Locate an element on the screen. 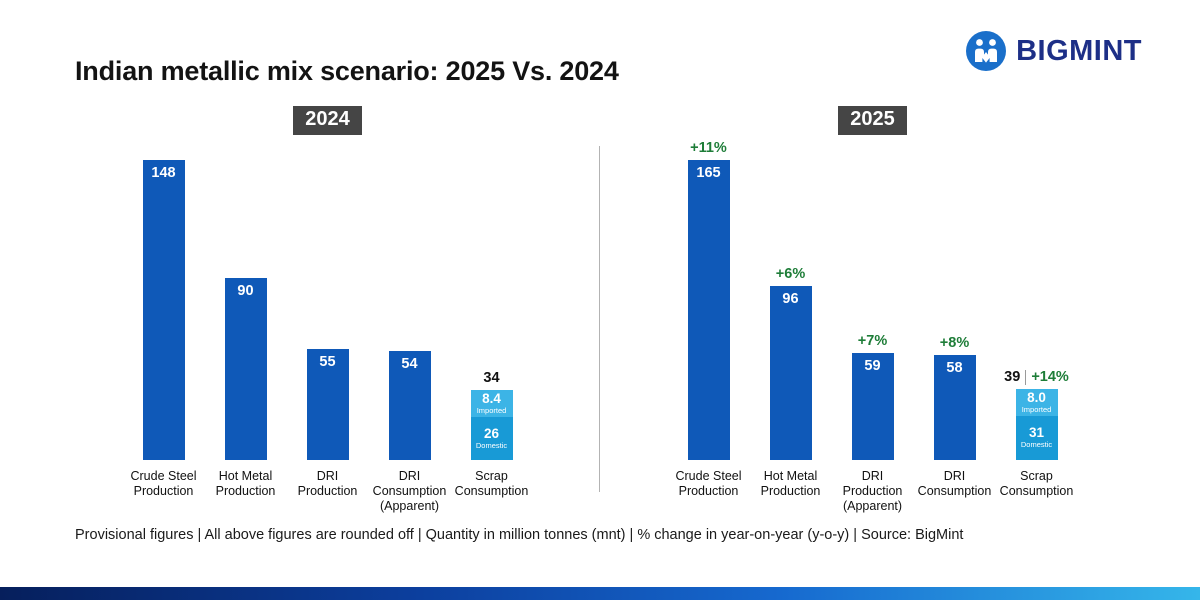 This screenshot has width=1200, height=600. bar-column: +7% 59 is located at coordinates (873, 396).